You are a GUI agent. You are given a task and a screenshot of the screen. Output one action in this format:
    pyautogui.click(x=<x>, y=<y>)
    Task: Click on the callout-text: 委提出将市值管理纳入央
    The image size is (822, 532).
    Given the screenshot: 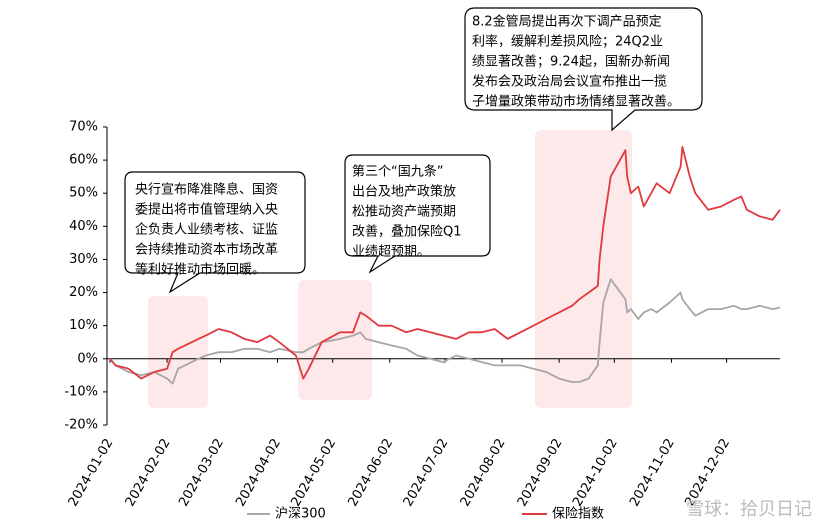 What is the action you would take?
    pyautogui.click(x=206, y=210)
    